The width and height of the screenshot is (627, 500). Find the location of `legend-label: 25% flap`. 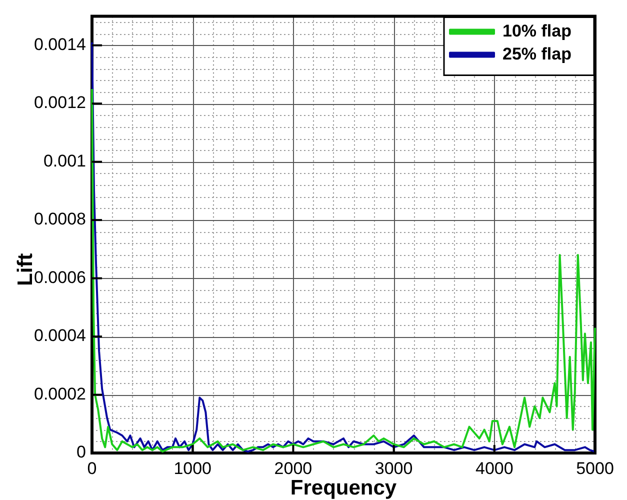

legend-label: 25% flap is located at coordinates (537, 54).